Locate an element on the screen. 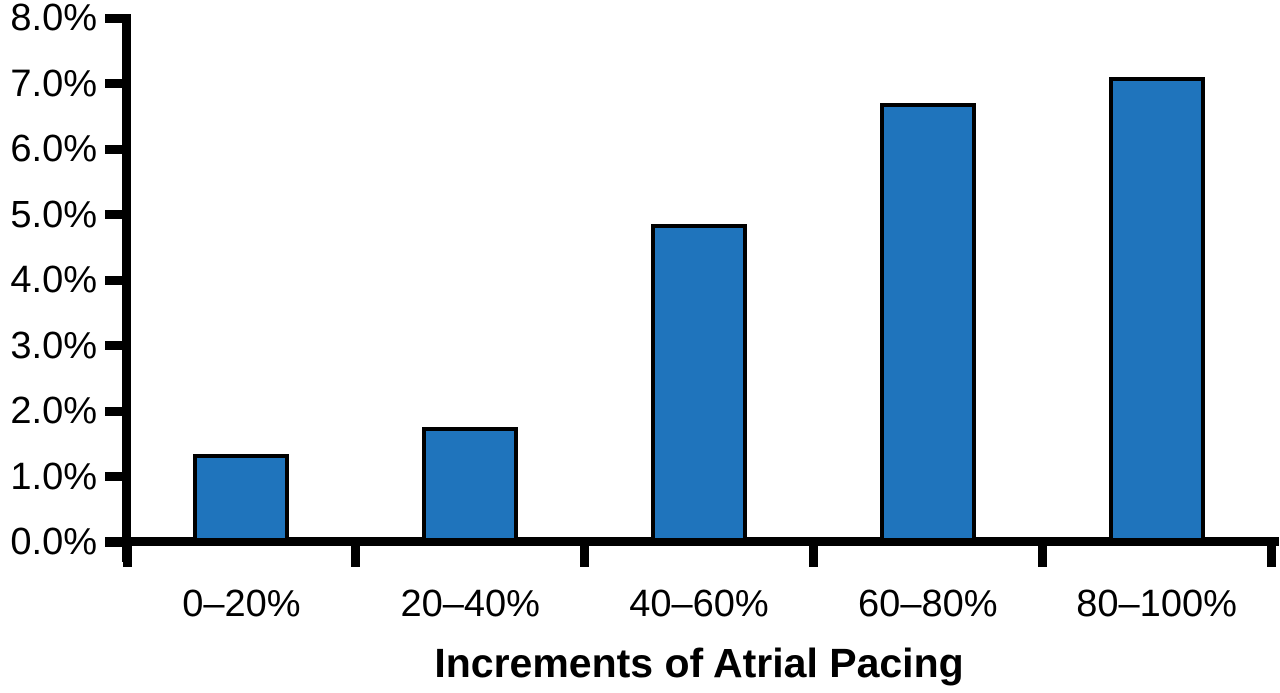 This screenshot has height=693, width=1280. y-axis-tick-label: 1.0% is located at coordinates (53, 476).